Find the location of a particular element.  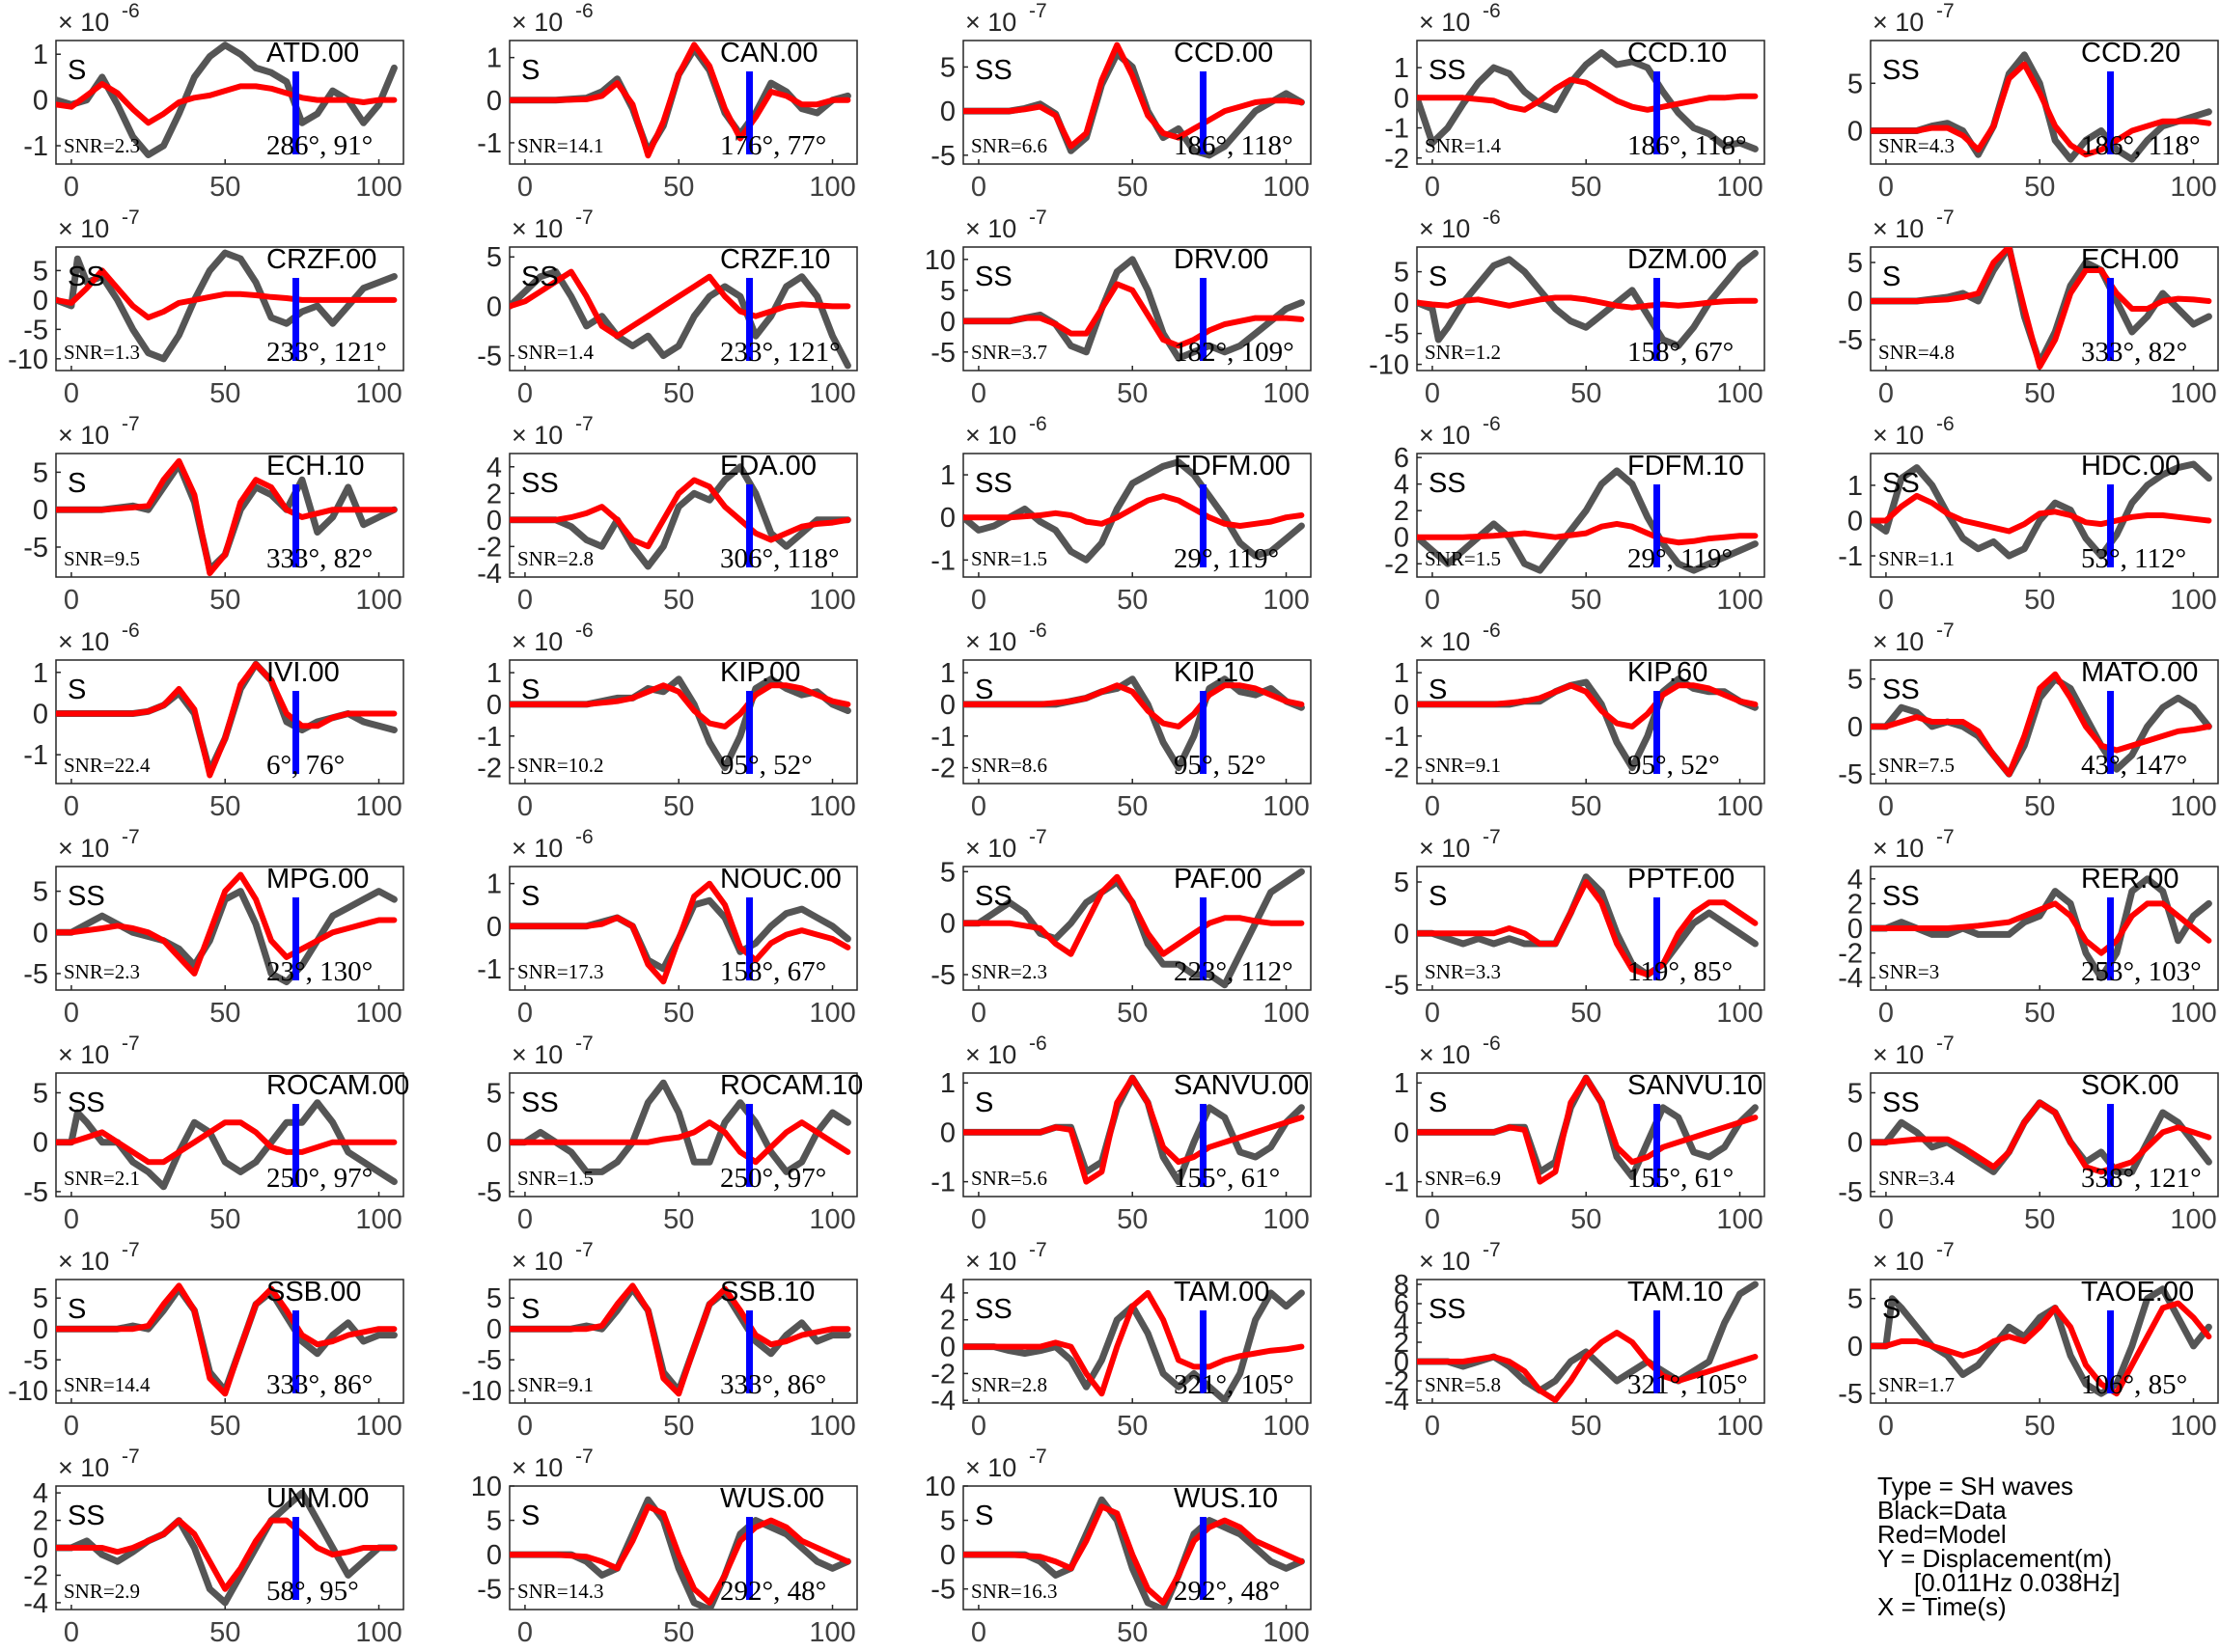

note-line-data: Black=Data is located at coordinates (1942, 1510).